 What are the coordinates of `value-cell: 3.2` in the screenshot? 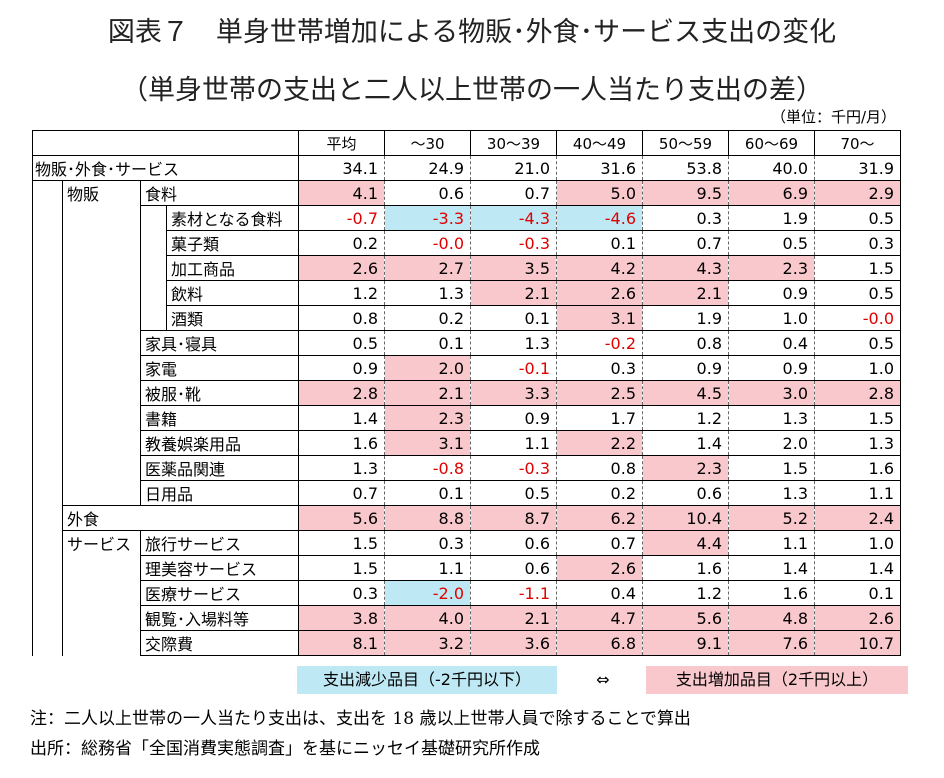 It's located at (427, 643).